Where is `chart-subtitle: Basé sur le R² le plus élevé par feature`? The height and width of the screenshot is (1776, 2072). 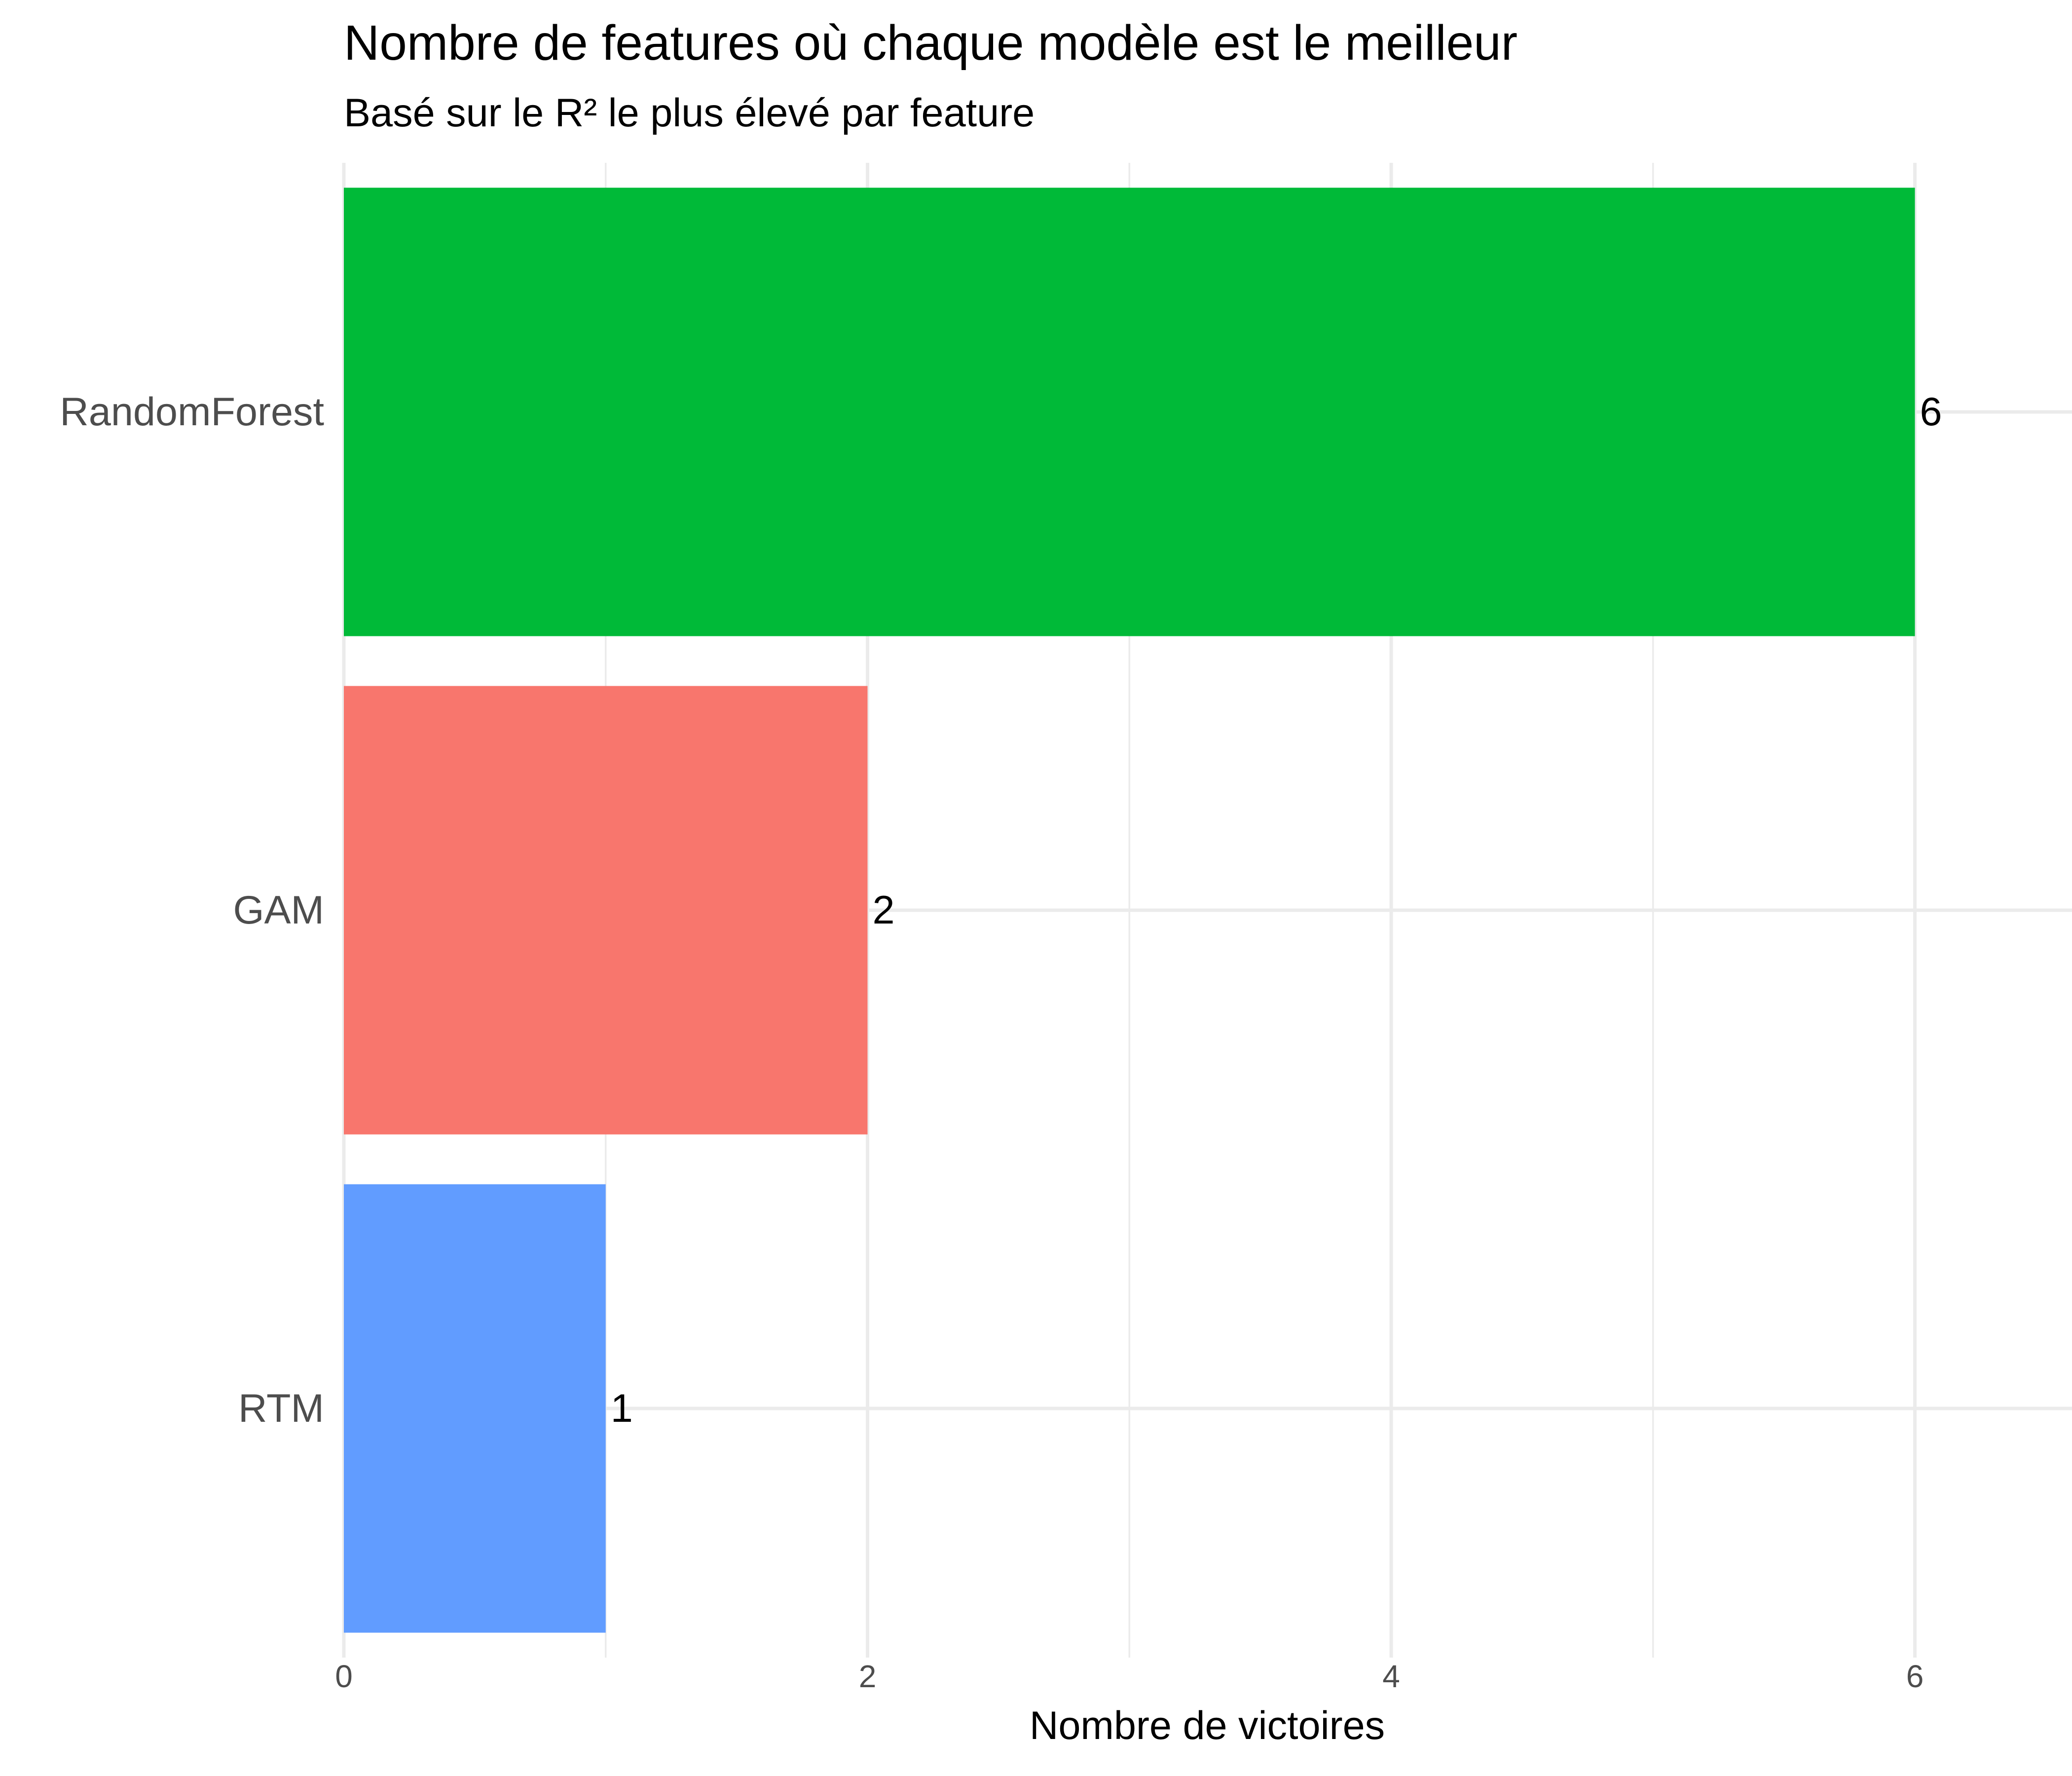 chart-subtitle: Basé sur le R² le plus élevé par feature is located at coordinates (690, 113).